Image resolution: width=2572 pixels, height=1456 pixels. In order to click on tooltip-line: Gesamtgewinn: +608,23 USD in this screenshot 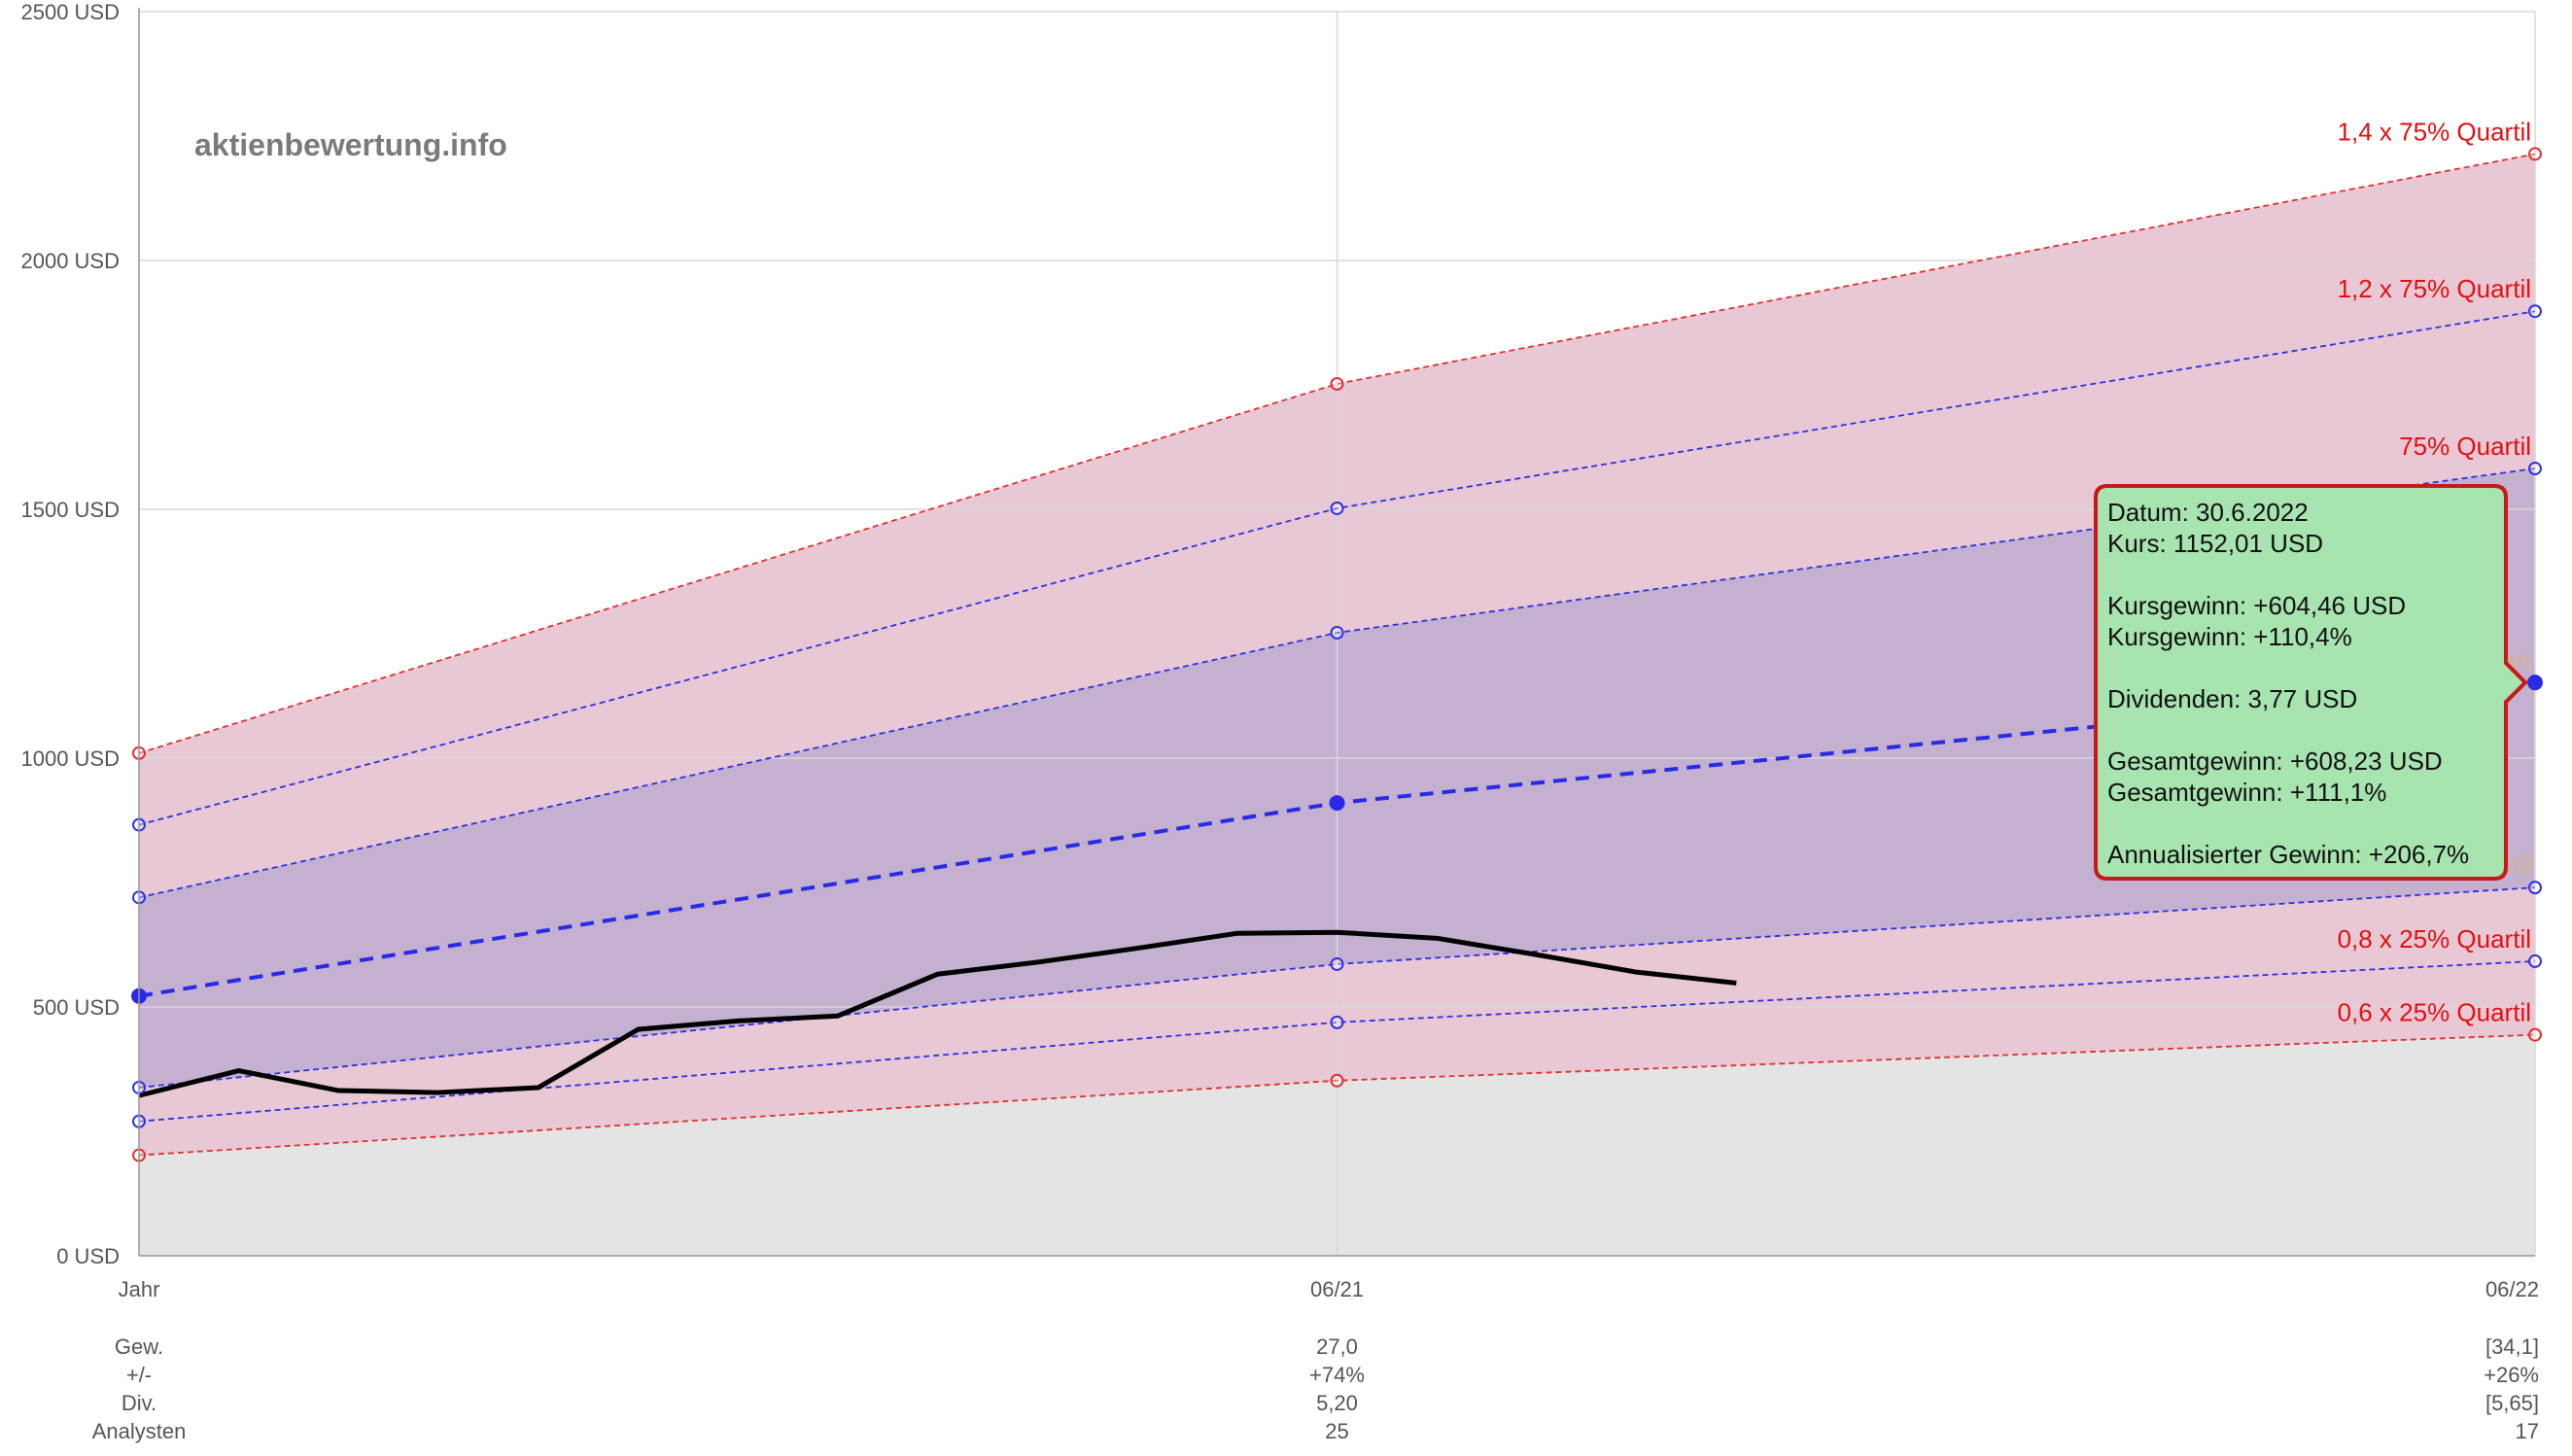, I will do `click(2275, 761)`.